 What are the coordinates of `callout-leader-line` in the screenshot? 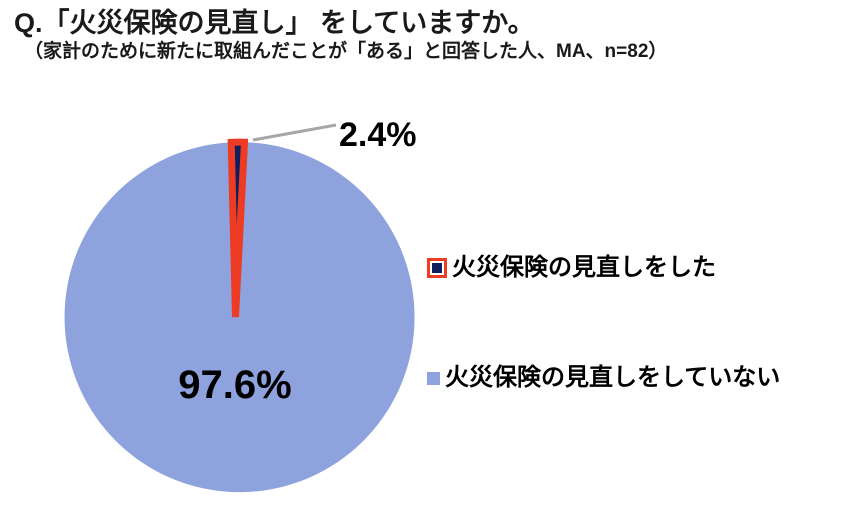 It's located at (294, 132).